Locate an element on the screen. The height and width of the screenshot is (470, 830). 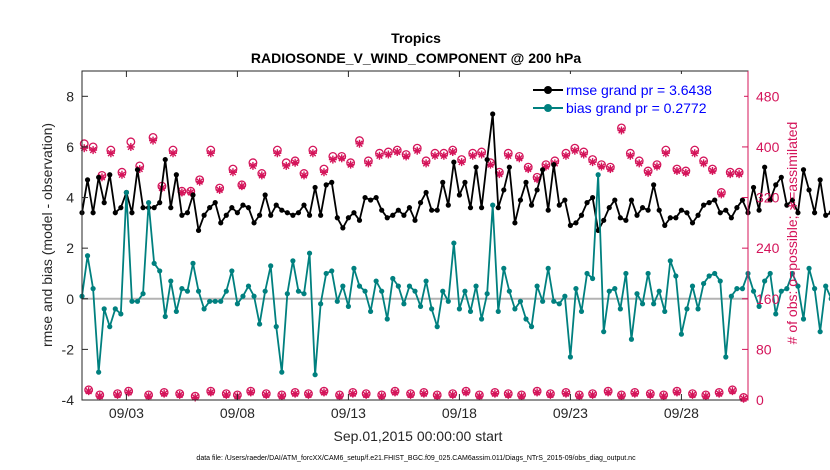
y2-tick-label: 0 is located at coordinates (760, 400).